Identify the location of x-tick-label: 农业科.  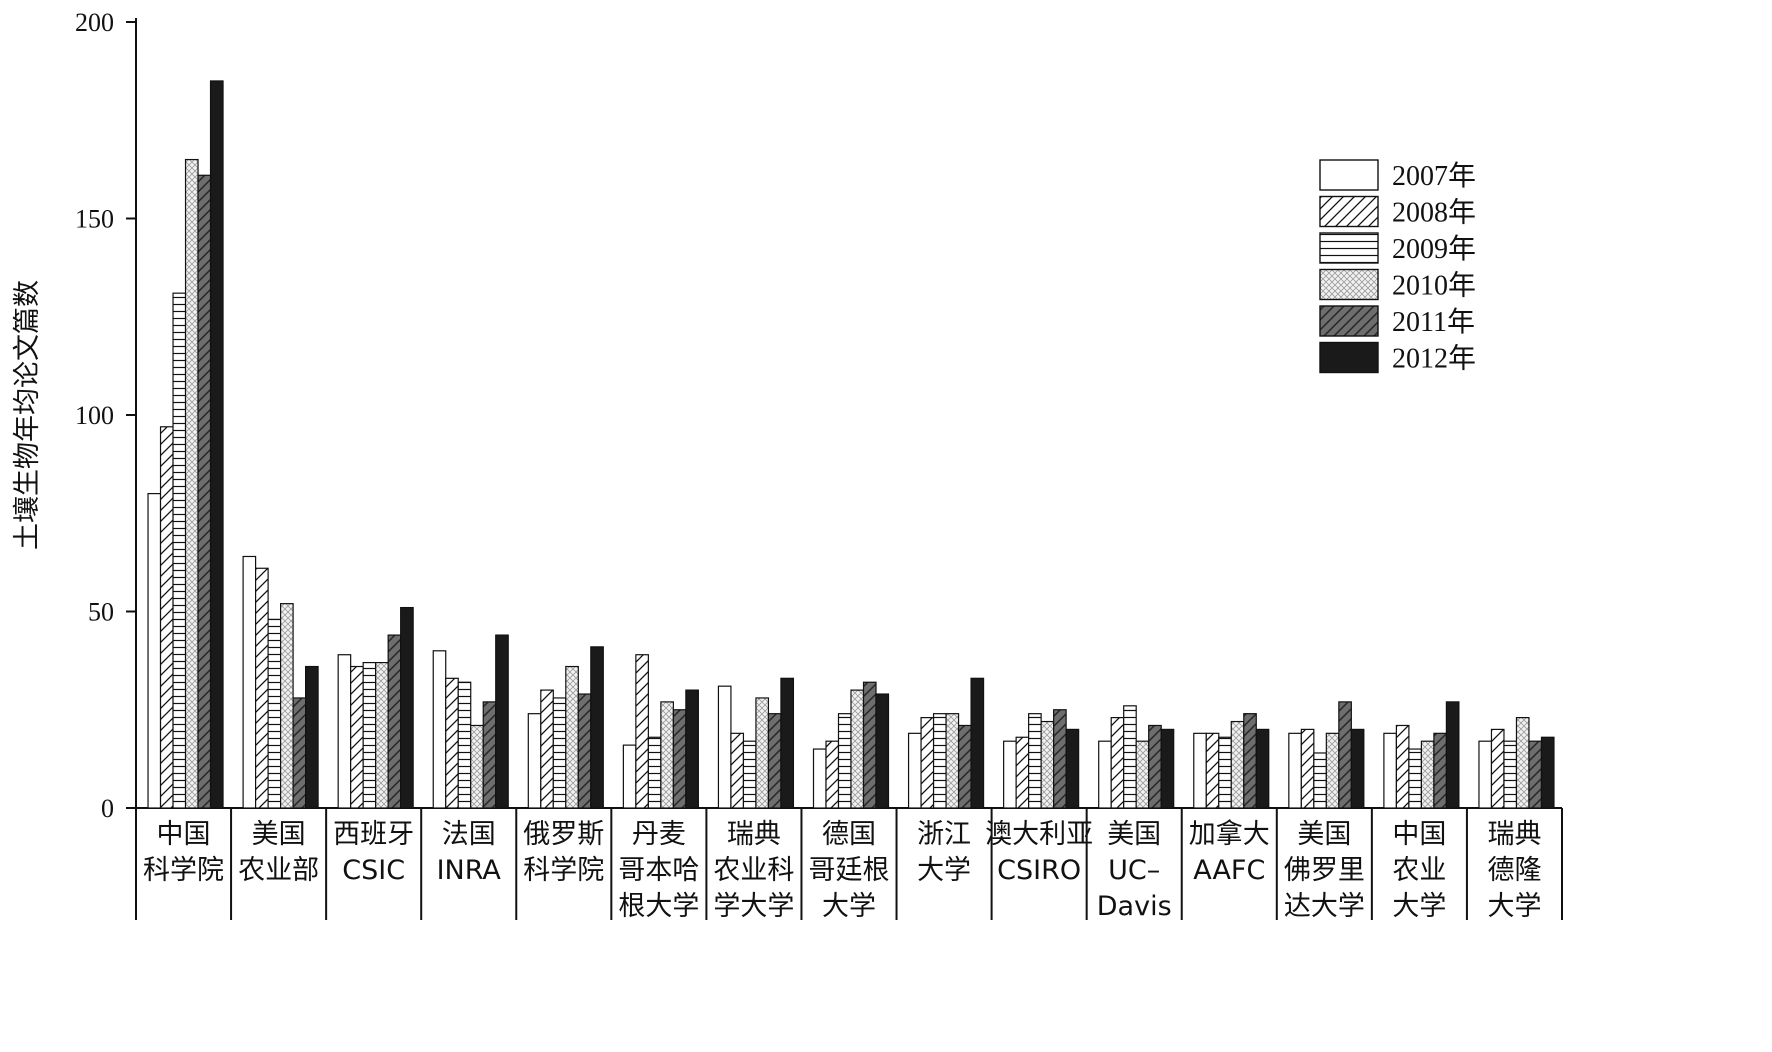
(753, 870).